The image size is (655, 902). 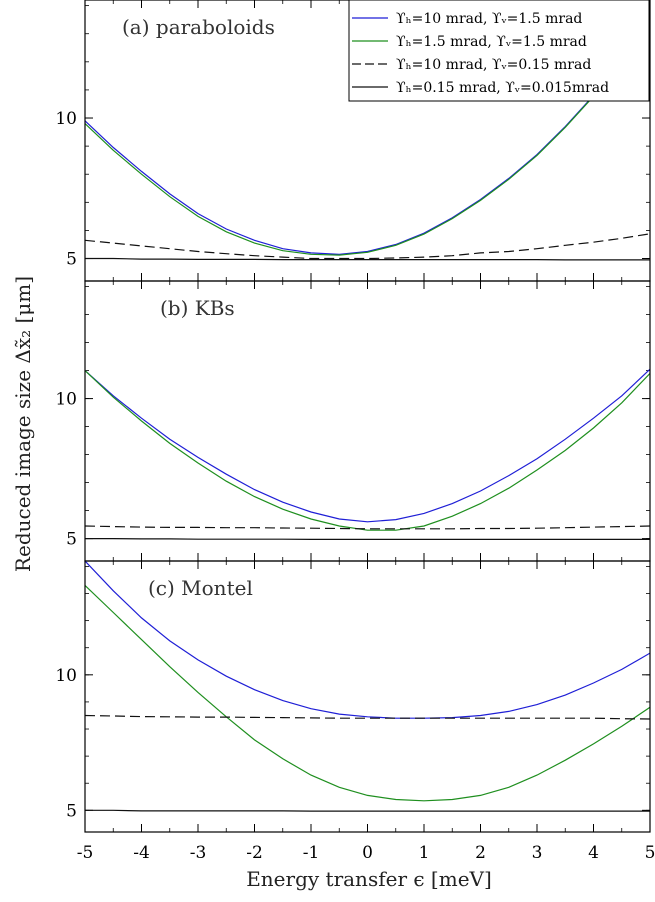 I want to click on legend-label-2: ϒₕ=1.5 mrad, ϒᵥ=1.5 mrad, so click(x=491, y=42).